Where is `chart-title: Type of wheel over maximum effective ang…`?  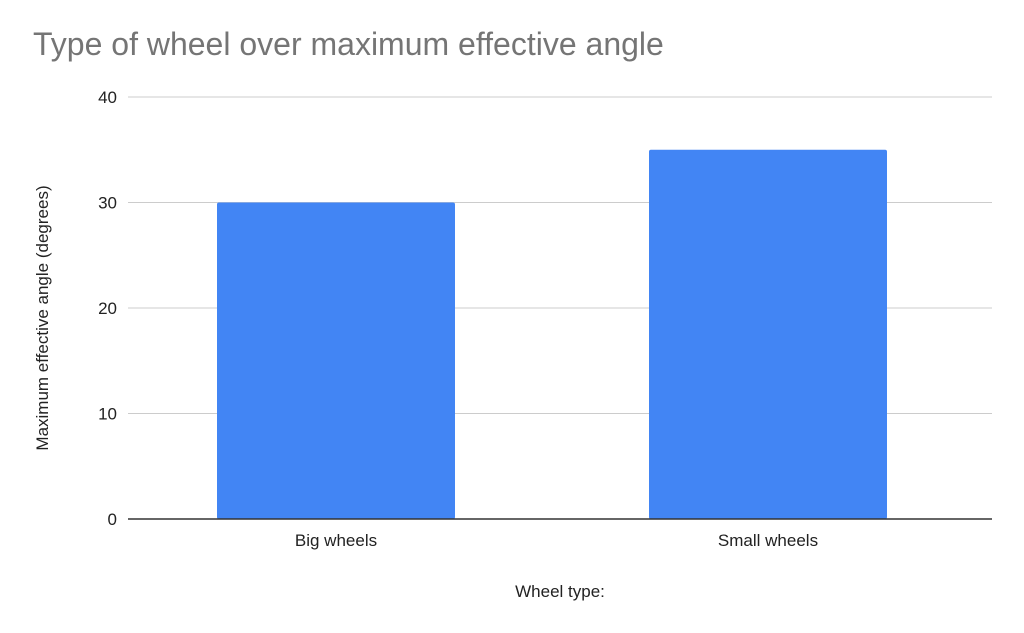
chart-title: Type of wheel over maximum effective ang… is located at coordinates (348, 44).